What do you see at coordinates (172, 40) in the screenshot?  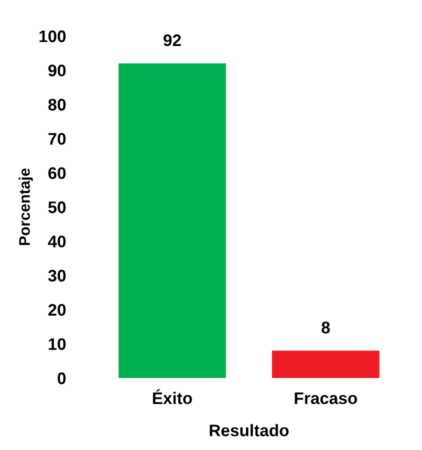 I see `data-label: 92` at bounding box center [172, 40].